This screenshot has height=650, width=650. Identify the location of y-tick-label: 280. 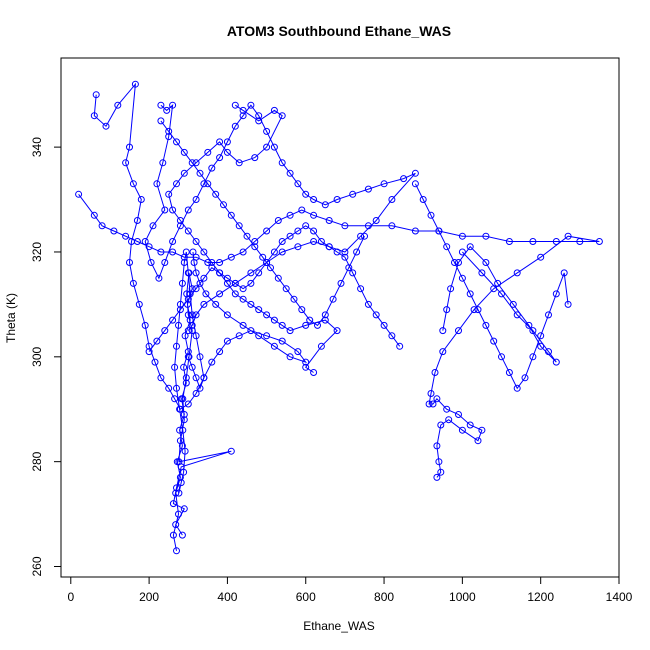
(37, 461).